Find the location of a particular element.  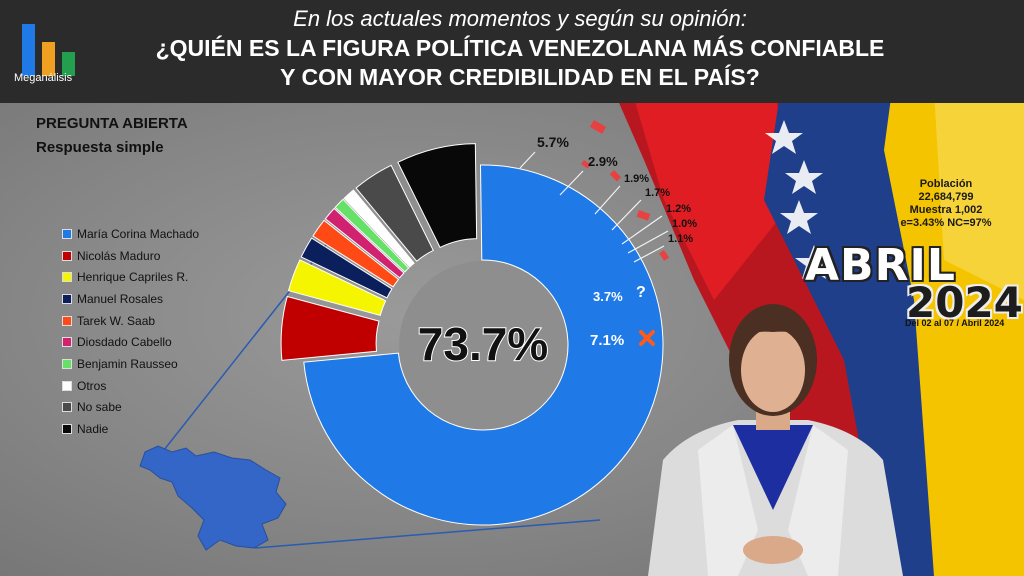

slice-value-label: 7.1% is located at coordinates (607, 340).